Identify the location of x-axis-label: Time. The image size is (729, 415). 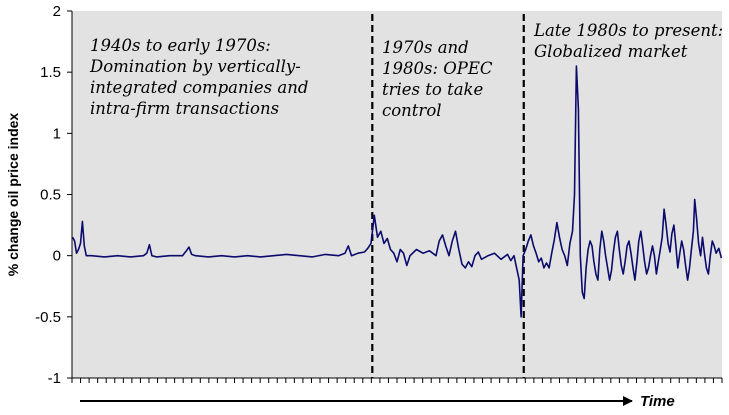
(657, 401).